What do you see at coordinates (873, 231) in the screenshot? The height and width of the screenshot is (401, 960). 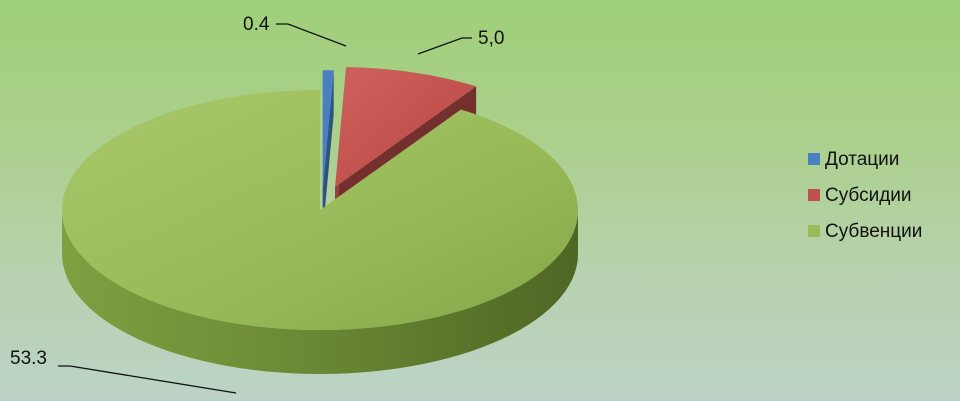 I see `legend-label-3: Субвенции` at bounding box center [873, 231].